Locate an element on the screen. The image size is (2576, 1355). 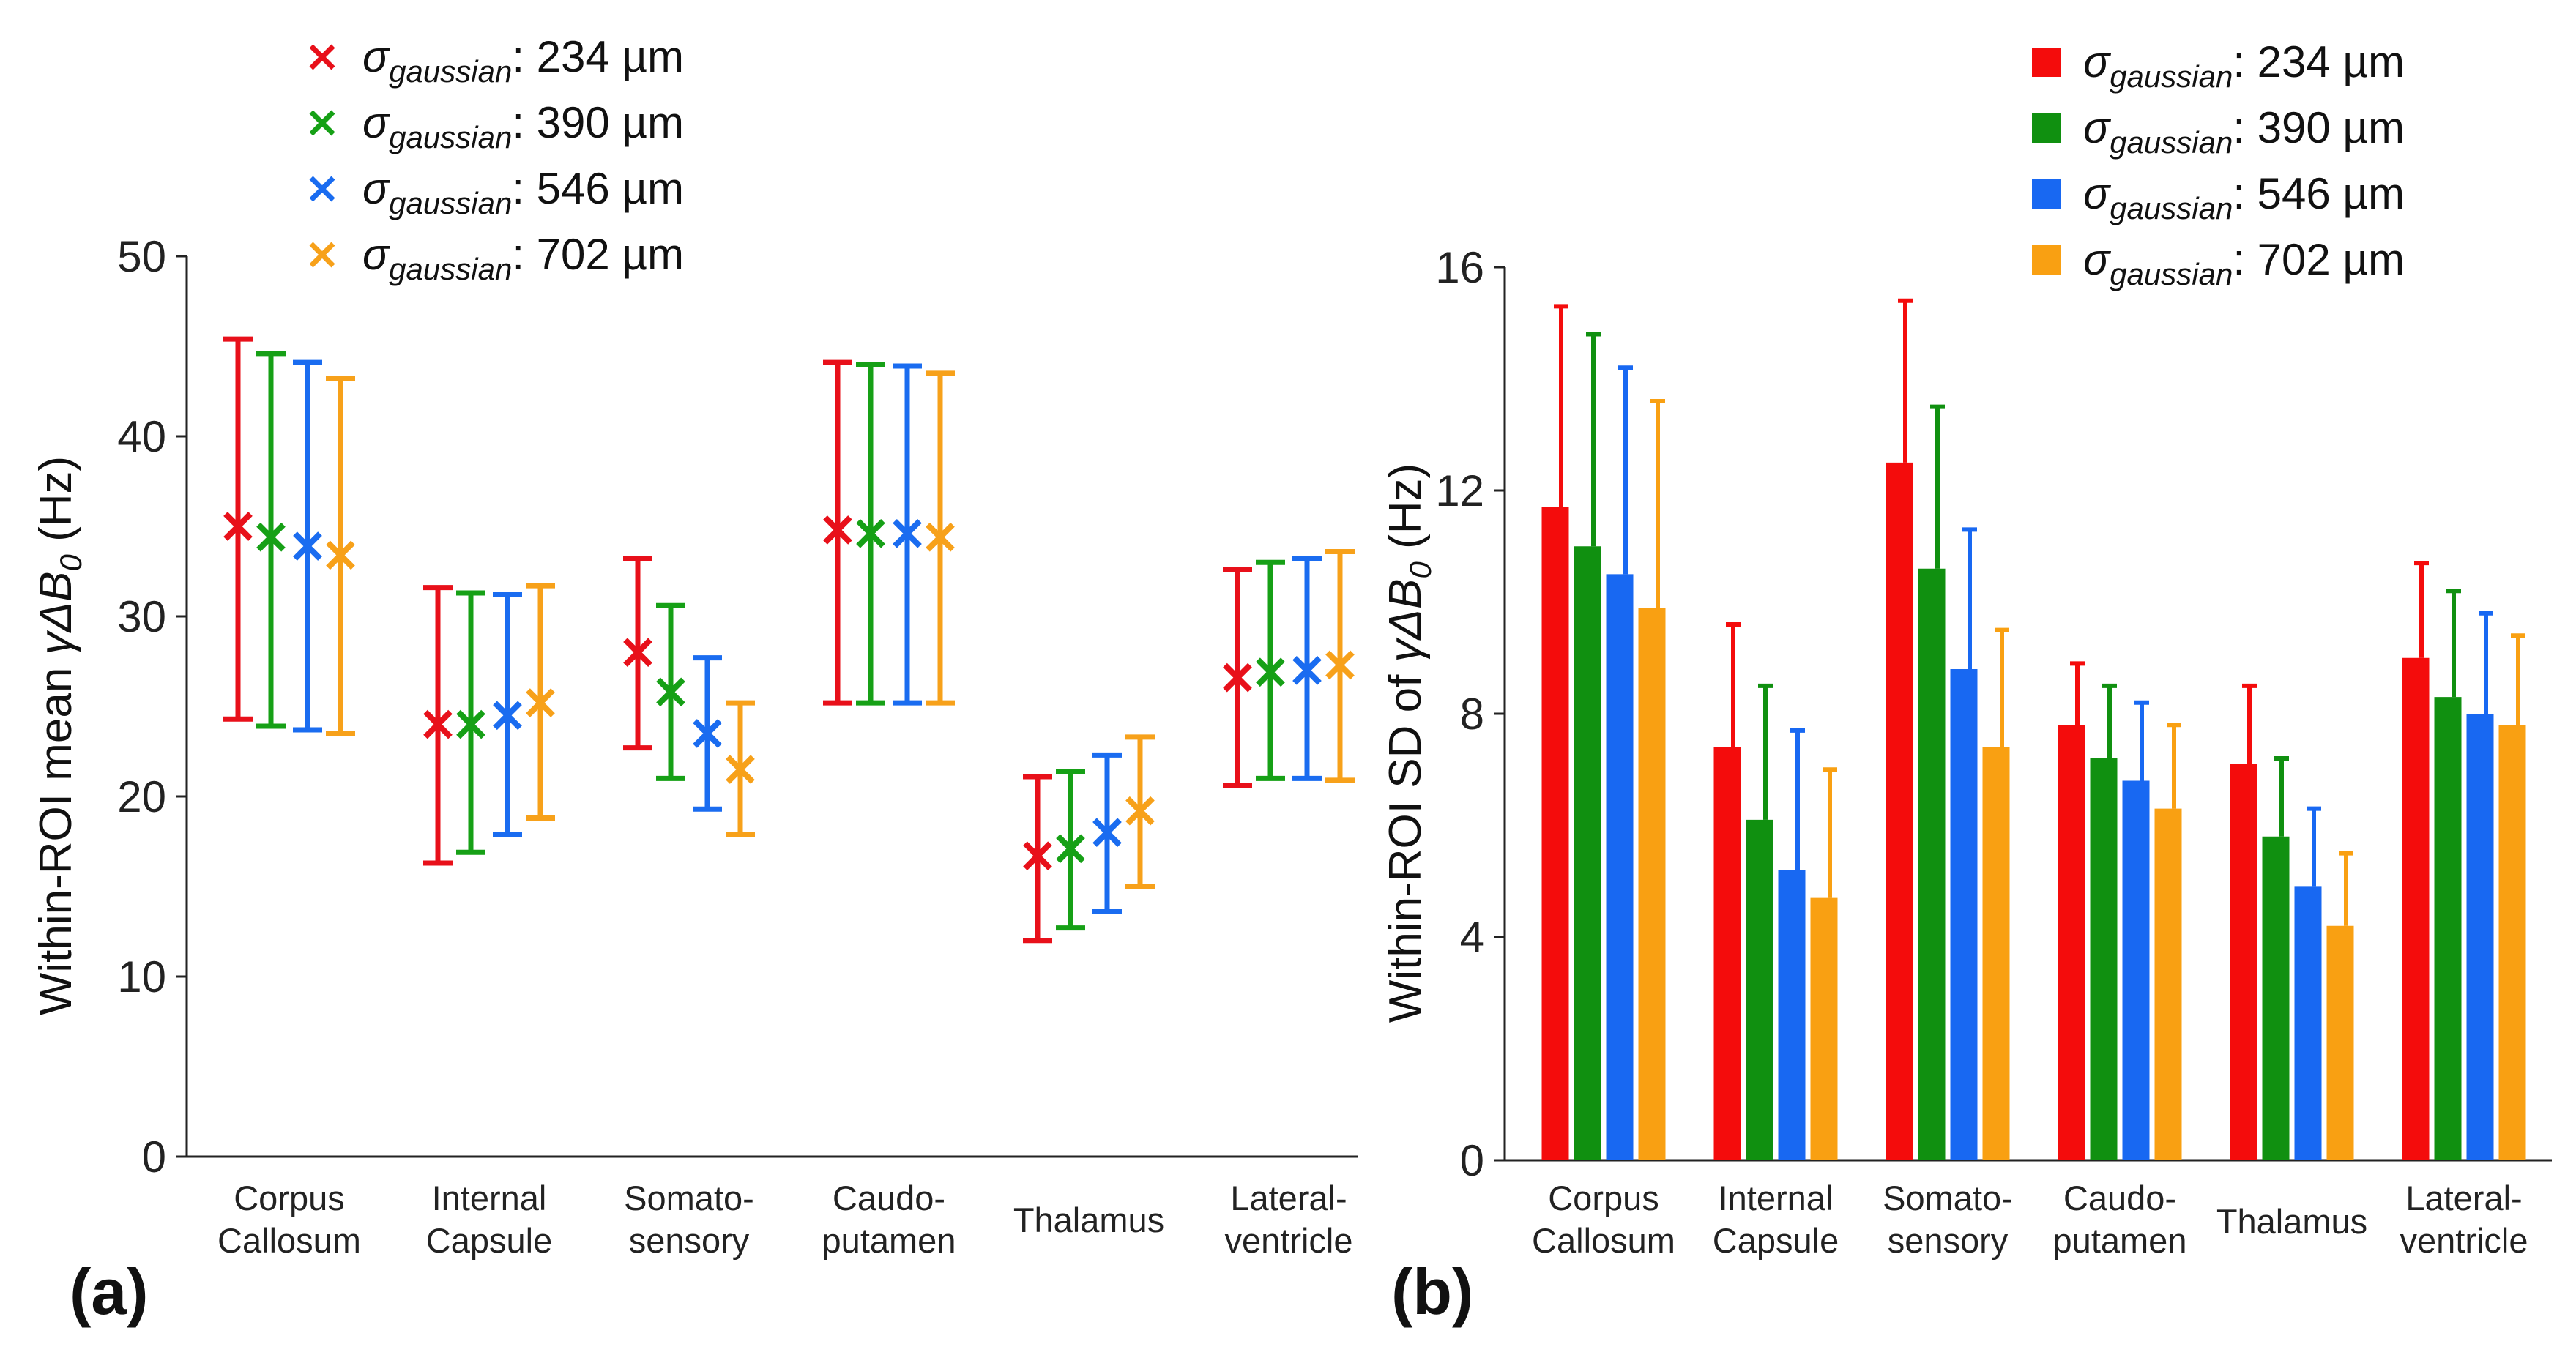
panel-b-legend-entry: σgaussian: 234 µm is located at coordinates (2218, 65).